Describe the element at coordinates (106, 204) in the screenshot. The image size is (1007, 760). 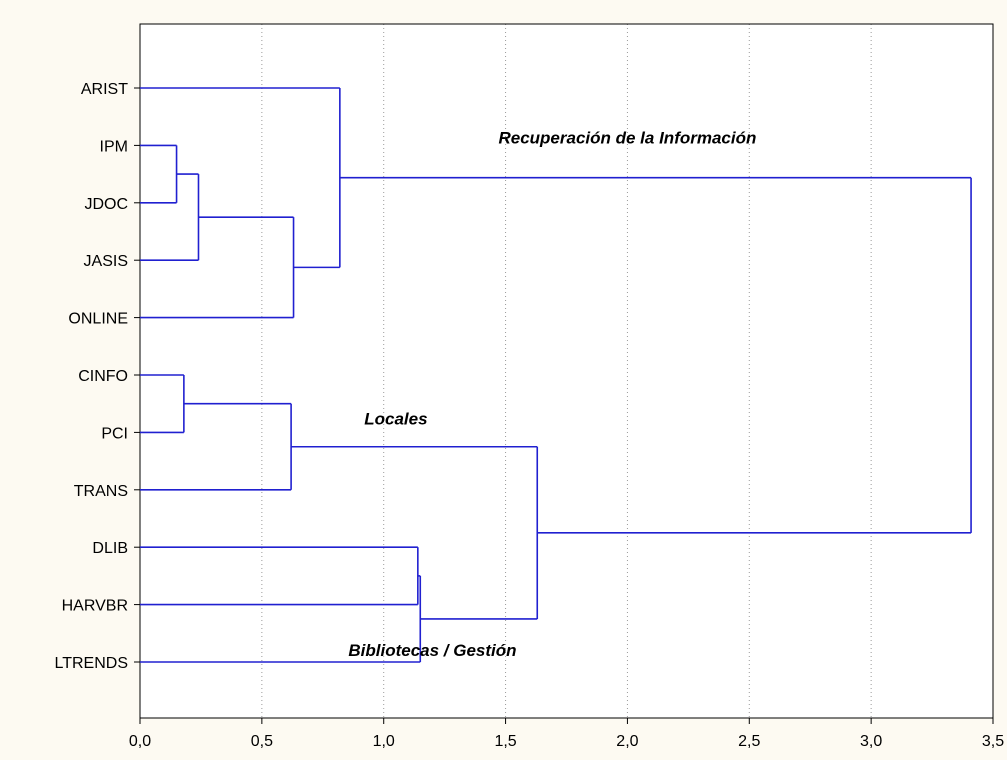
I see `leaf-label: JDOC` at that location.